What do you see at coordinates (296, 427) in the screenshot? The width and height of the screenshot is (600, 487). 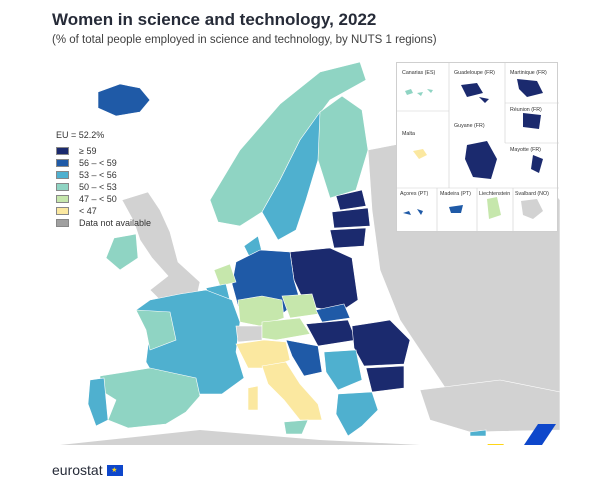 I see `land-sicily` at bounding box center [296, 427].